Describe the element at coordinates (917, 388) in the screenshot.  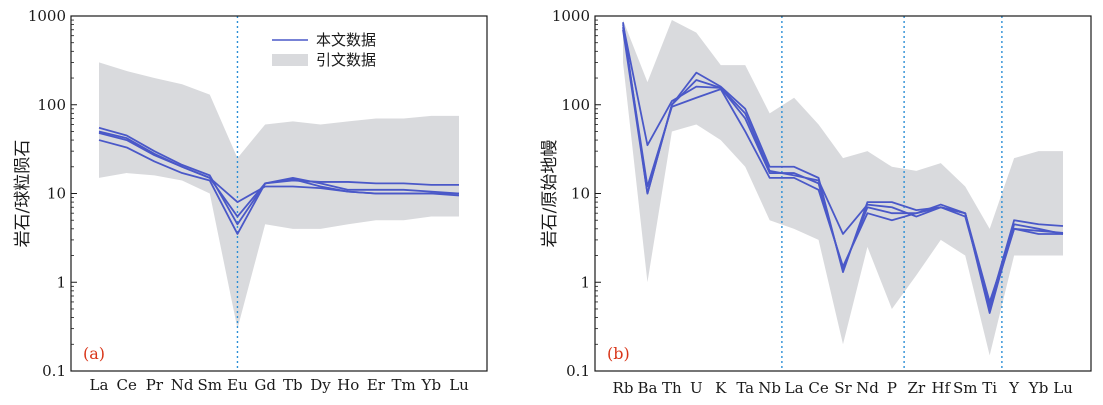
I see `x-category-label: Zr` at that location.